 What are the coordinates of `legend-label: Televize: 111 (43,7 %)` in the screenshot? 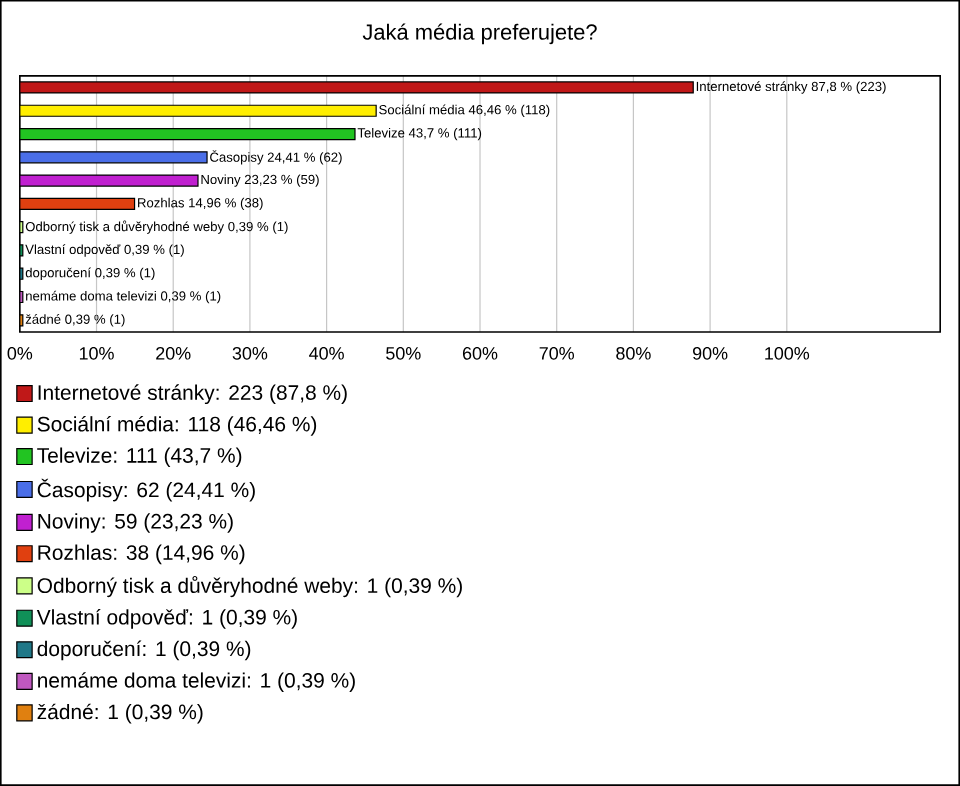 It's located at (139, 457).